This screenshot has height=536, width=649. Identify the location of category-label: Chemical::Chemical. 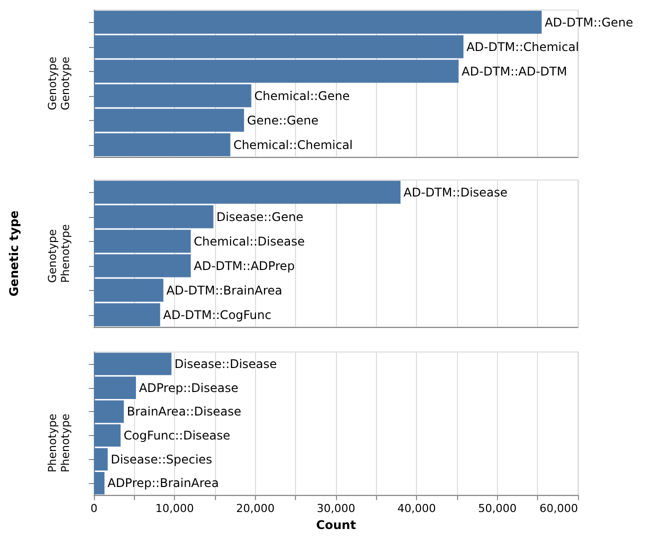
(293, 145).